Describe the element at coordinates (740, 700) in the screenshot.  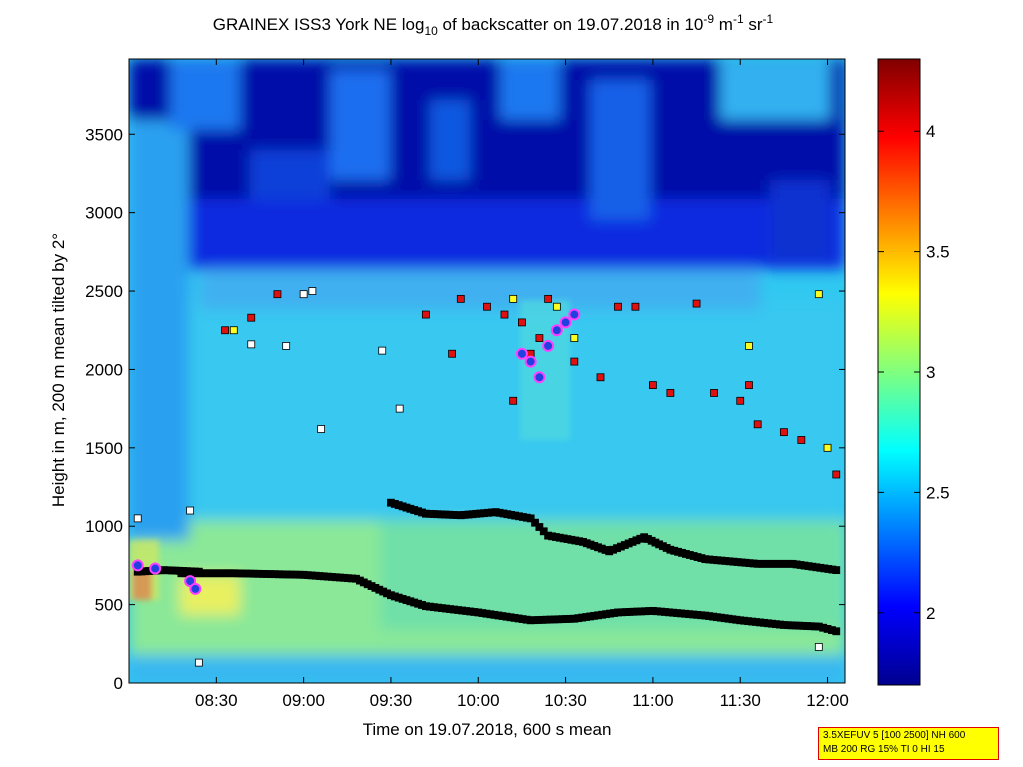
I see `x-tick-label: 11:30` at that location.